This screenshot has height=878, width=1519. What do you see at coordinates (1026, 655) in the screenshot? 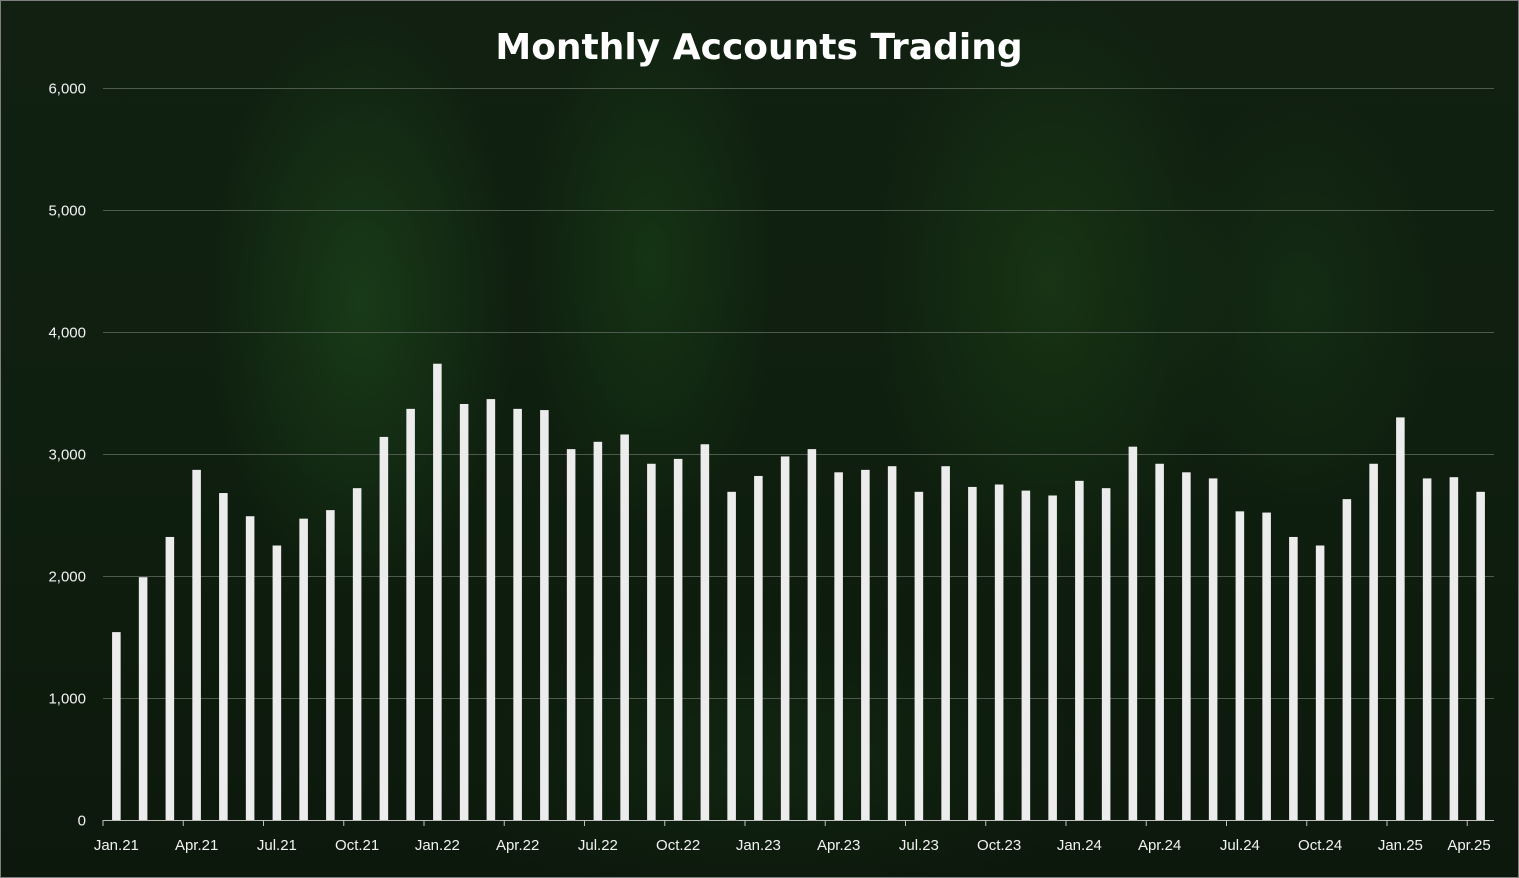
I see `bar-Nov.23` at bounding box center [1026, 655].